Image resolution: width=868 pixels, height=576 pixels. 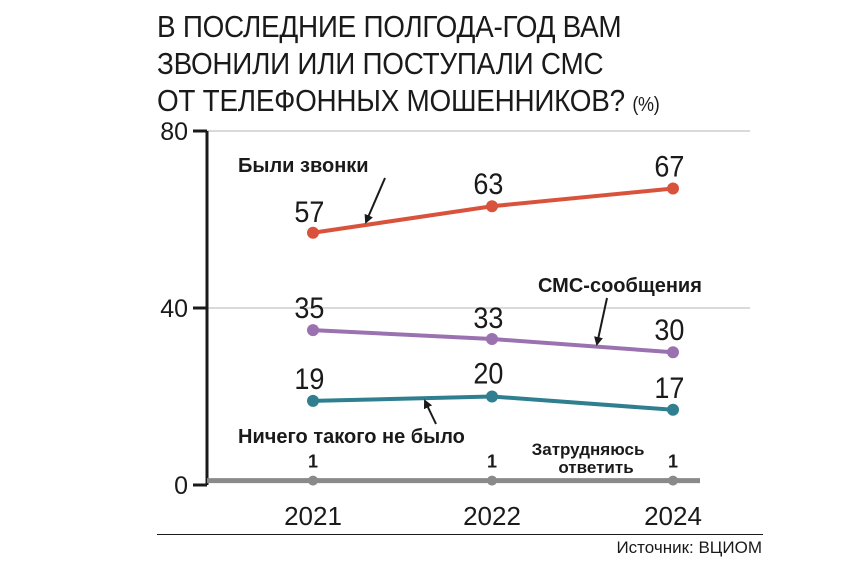 What do you see at coordinates (309, 212) in the screenshot?
I see `data-label: 57` at bounding box center [309, 212].